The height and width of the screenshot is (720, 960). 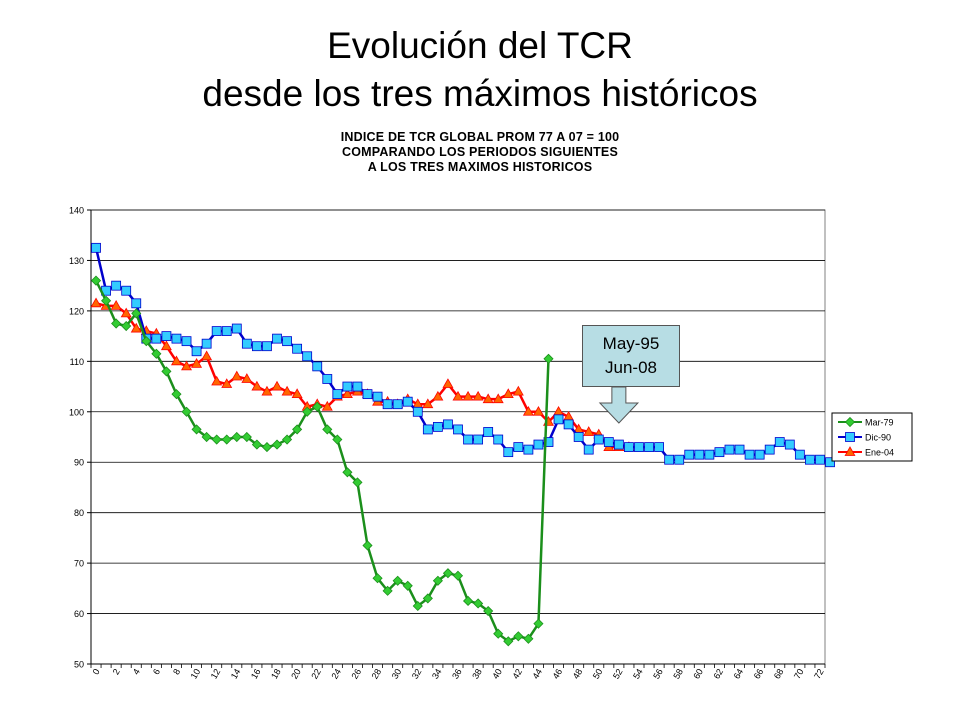 I want to click on x-tick-label: 72, so click(x=819, y=674).